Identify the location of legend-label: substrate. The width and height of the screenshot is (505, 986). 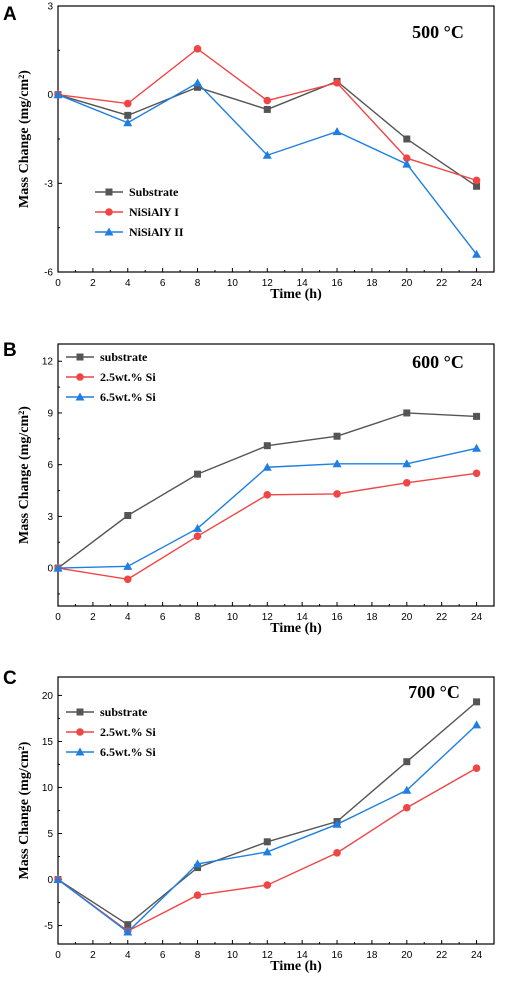
(124, 357).